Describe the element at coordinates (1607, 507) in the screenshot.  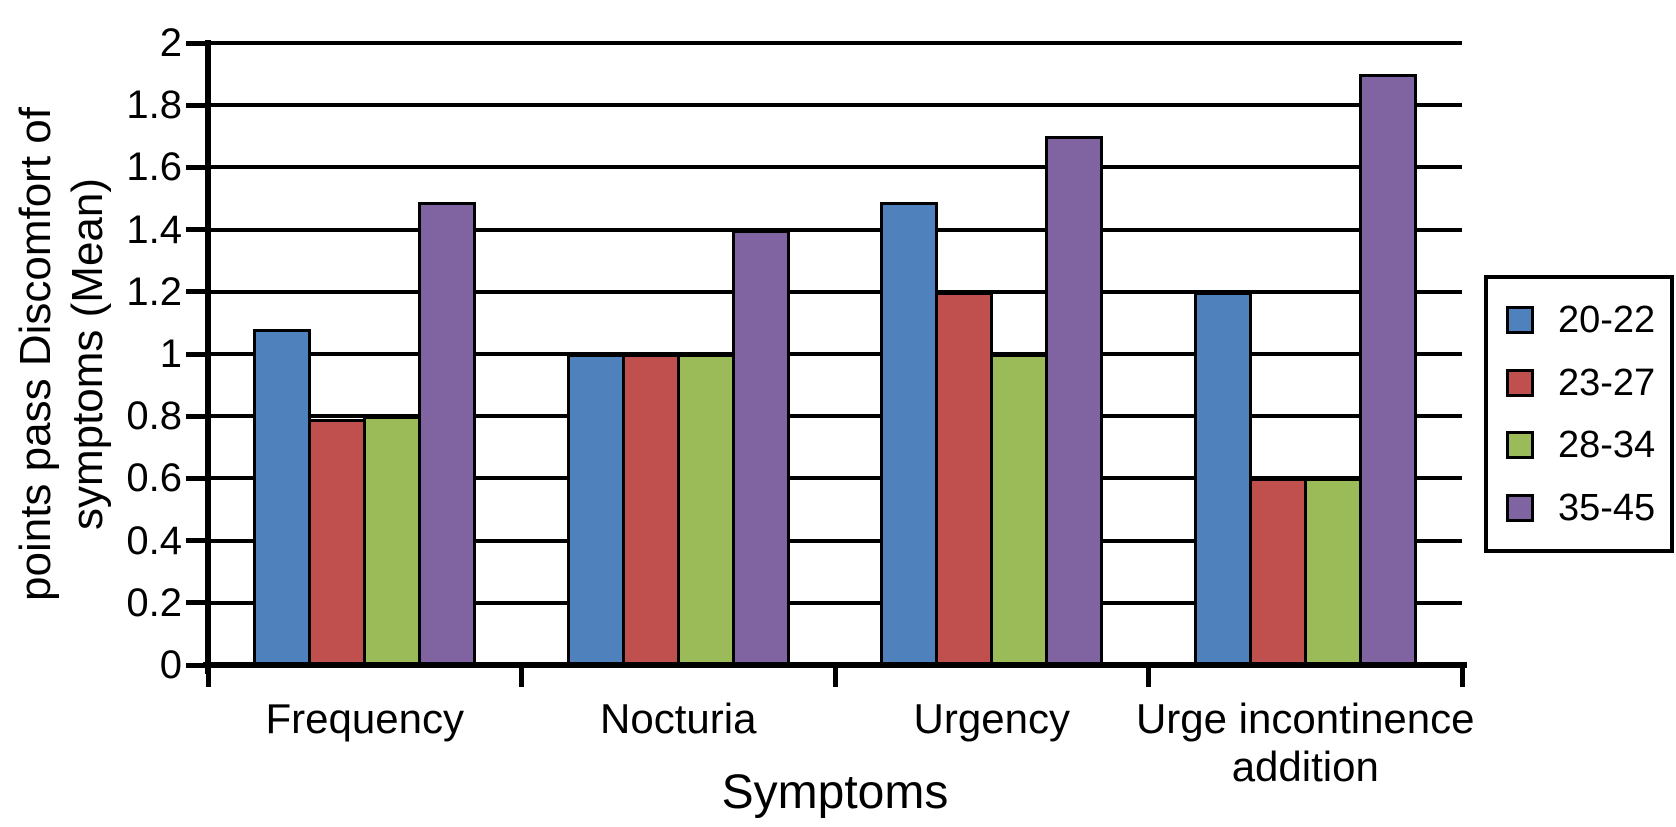
I see `legend-label: 35-45` at that location.